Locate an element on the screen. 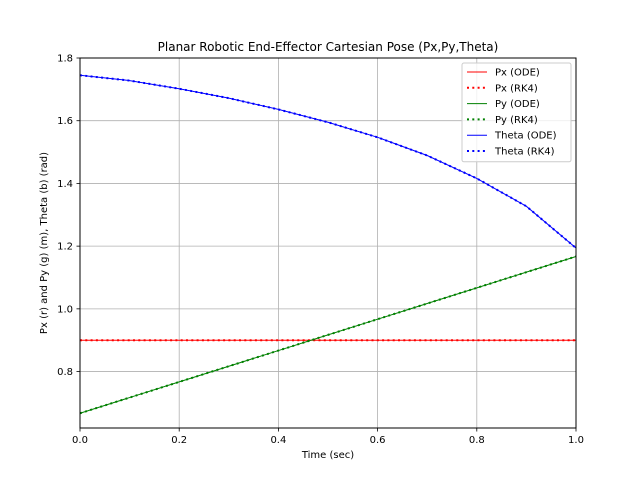 This screenshot has width=640, height=480. x-tick-label: 0.6 is located at coordinates (378, 440).